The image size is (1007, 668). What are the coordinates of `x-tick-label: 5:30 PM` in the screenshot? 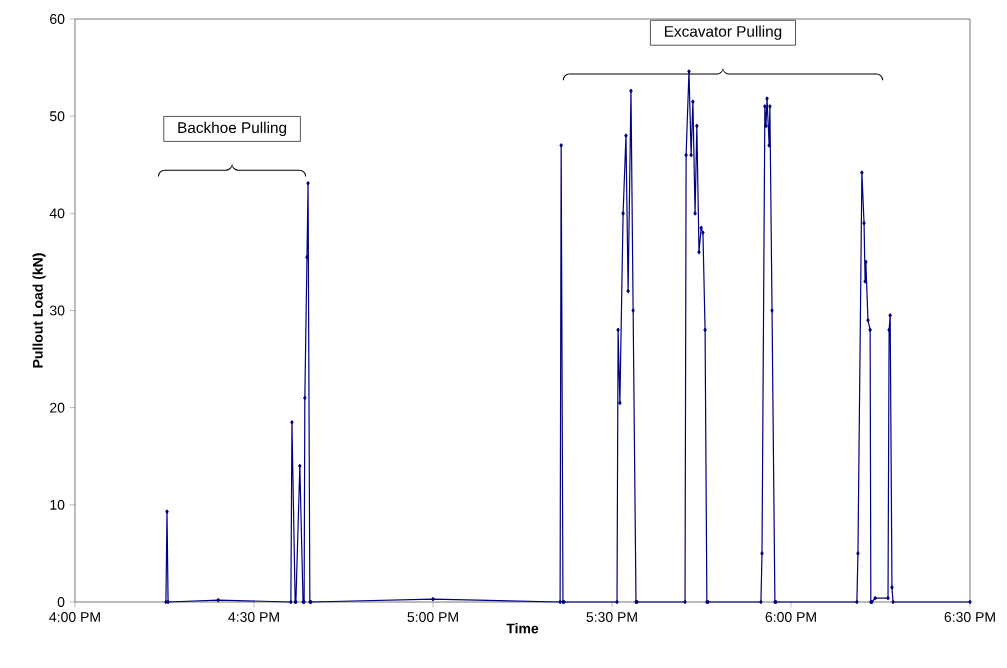 It's located at (611, 617).